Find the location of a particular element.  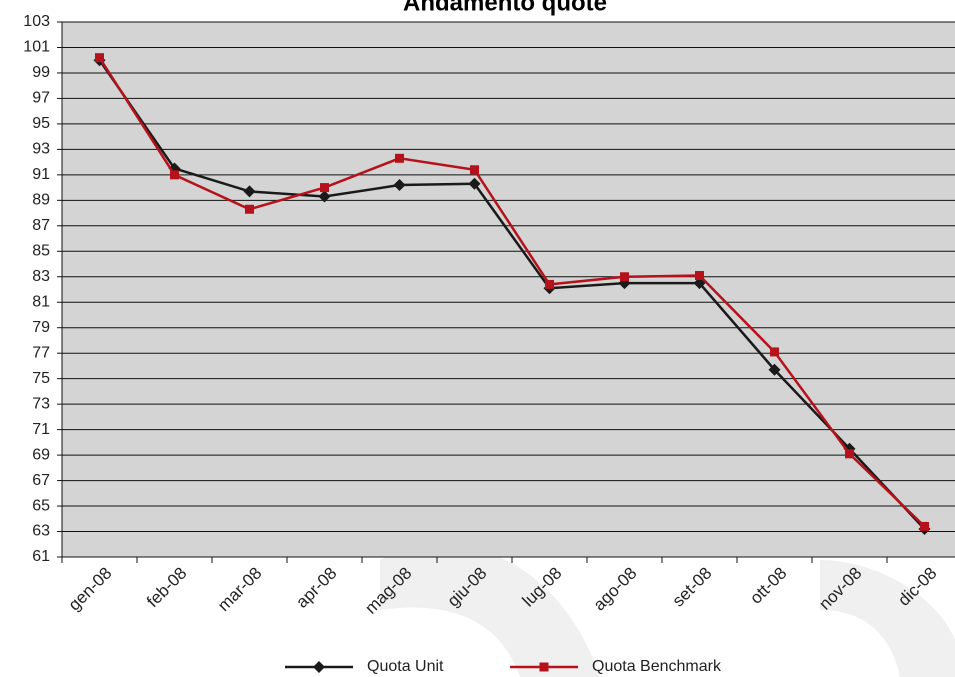

y-tick-label: 87 is located at coordinates (41, 225).